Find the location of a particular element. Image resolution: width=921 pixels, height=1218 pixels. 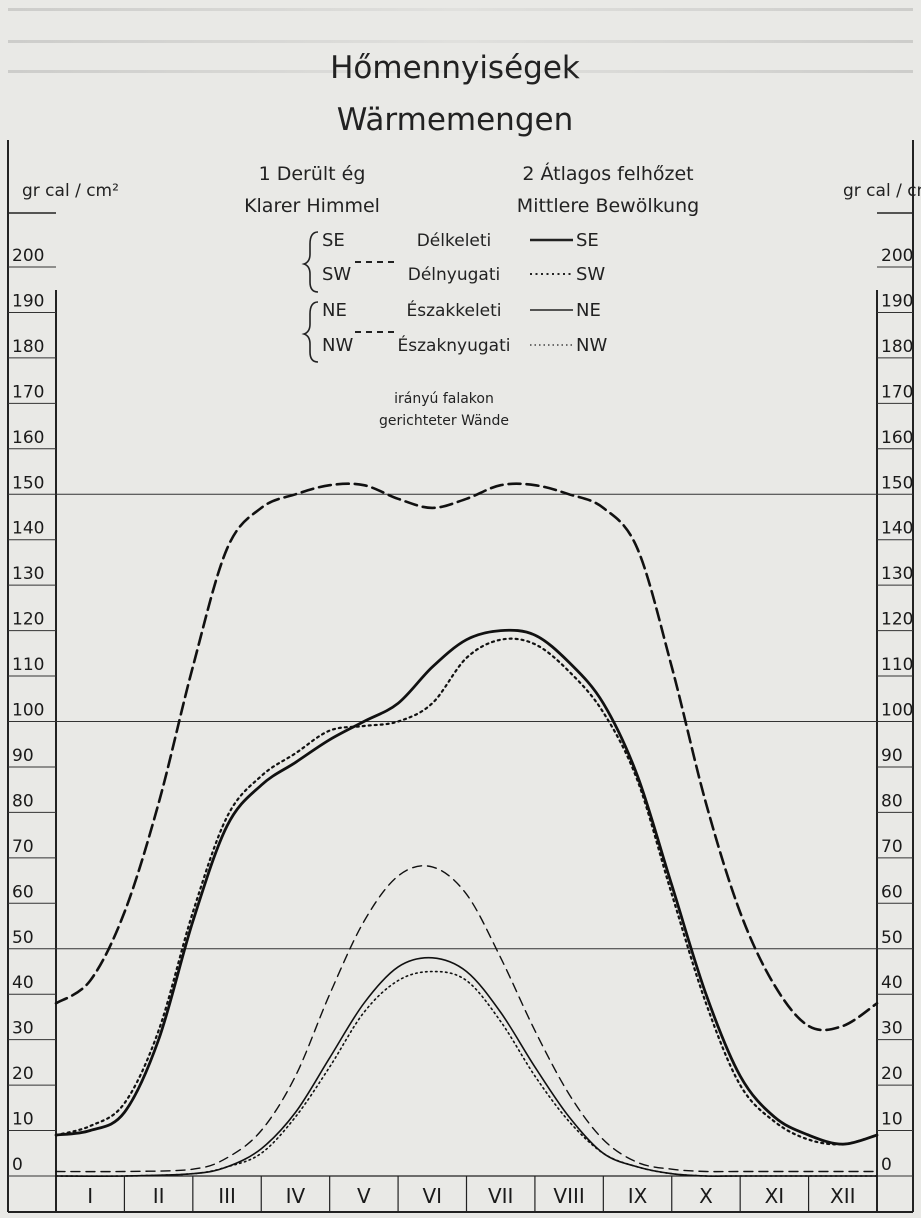

condition-1-hu: 1 Derült ég is located at coordinates (312, 174).